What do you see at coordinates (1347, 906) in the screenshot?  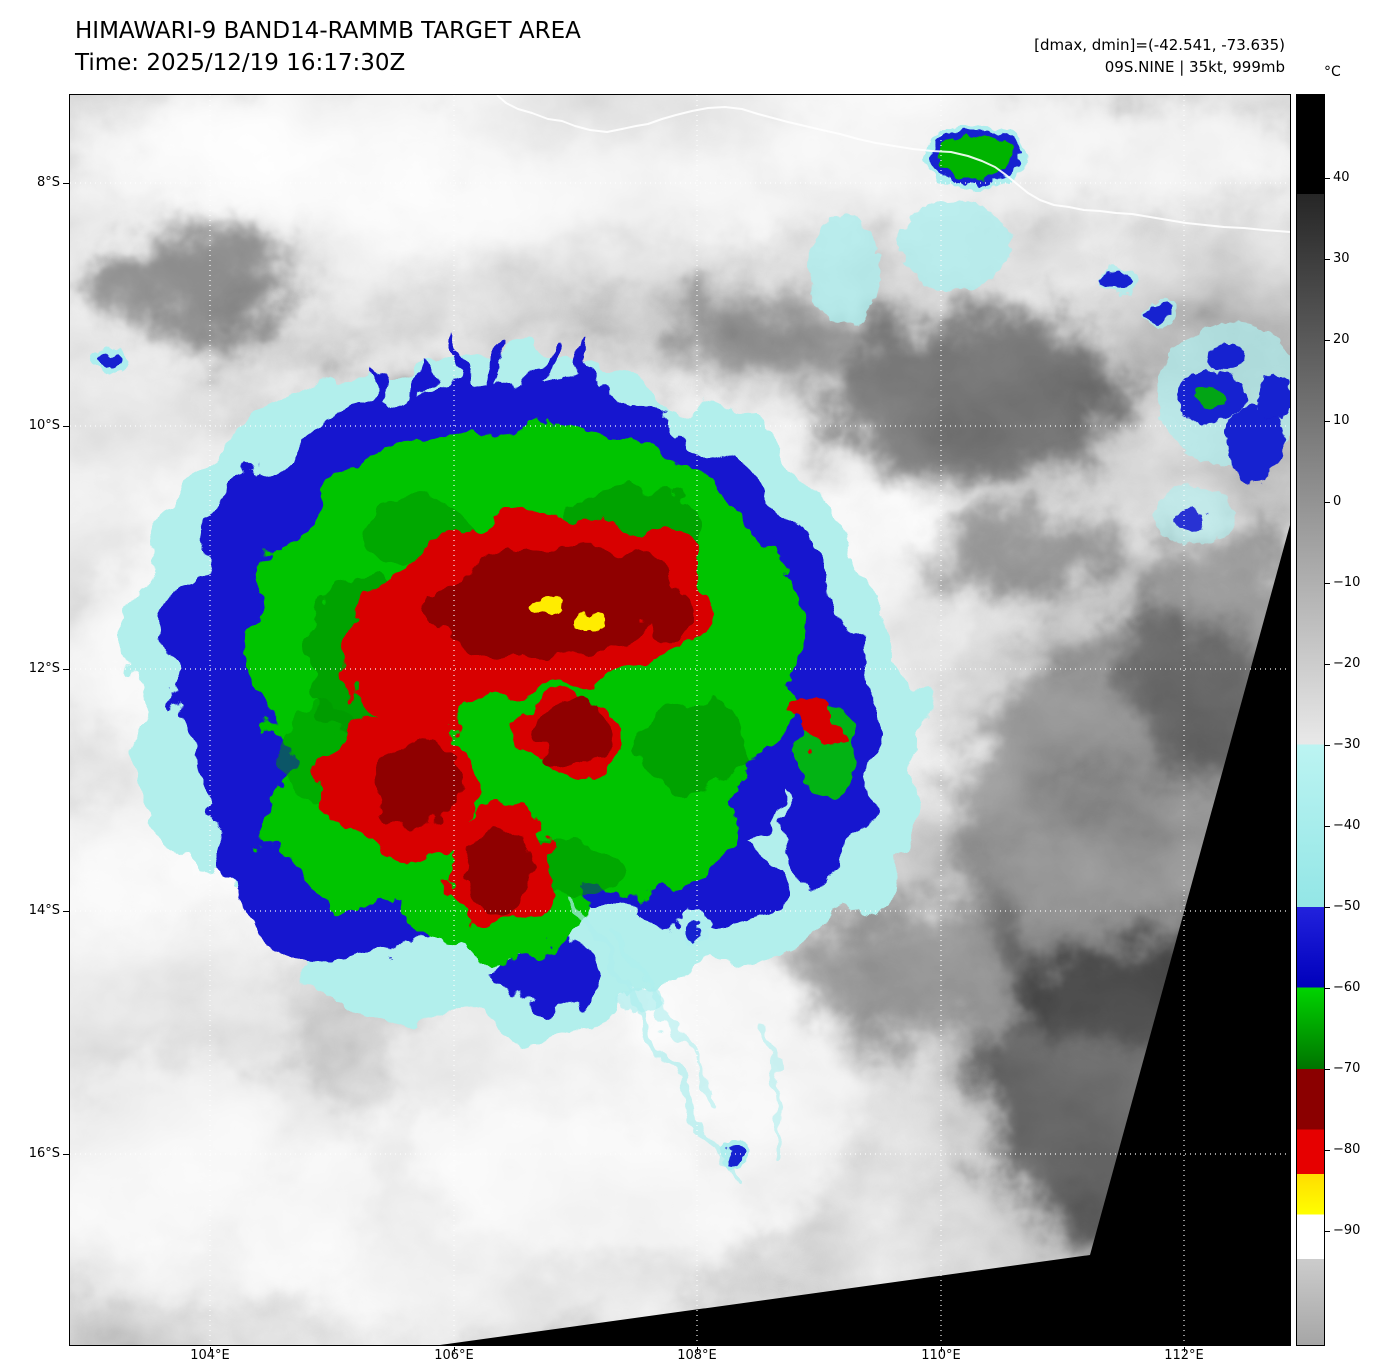 I see `colorbar-tick-label: −50` at bounding box center [1347, 906].